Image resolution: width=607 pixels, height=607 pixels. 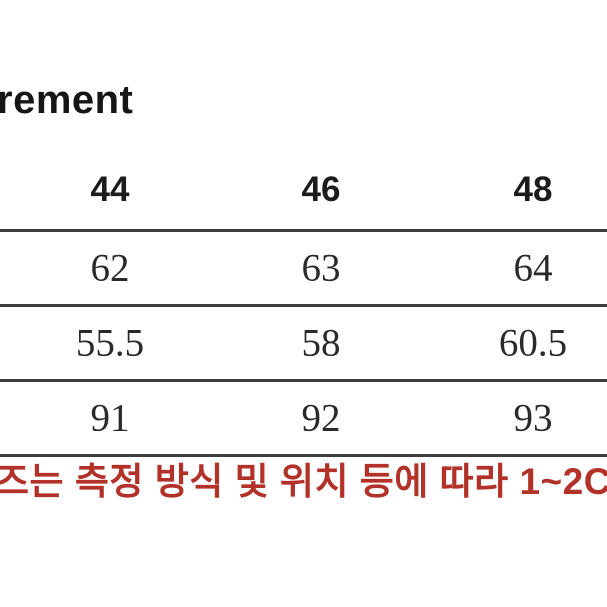 I want to click on table-cell: 91, so click(x=110, y=418).